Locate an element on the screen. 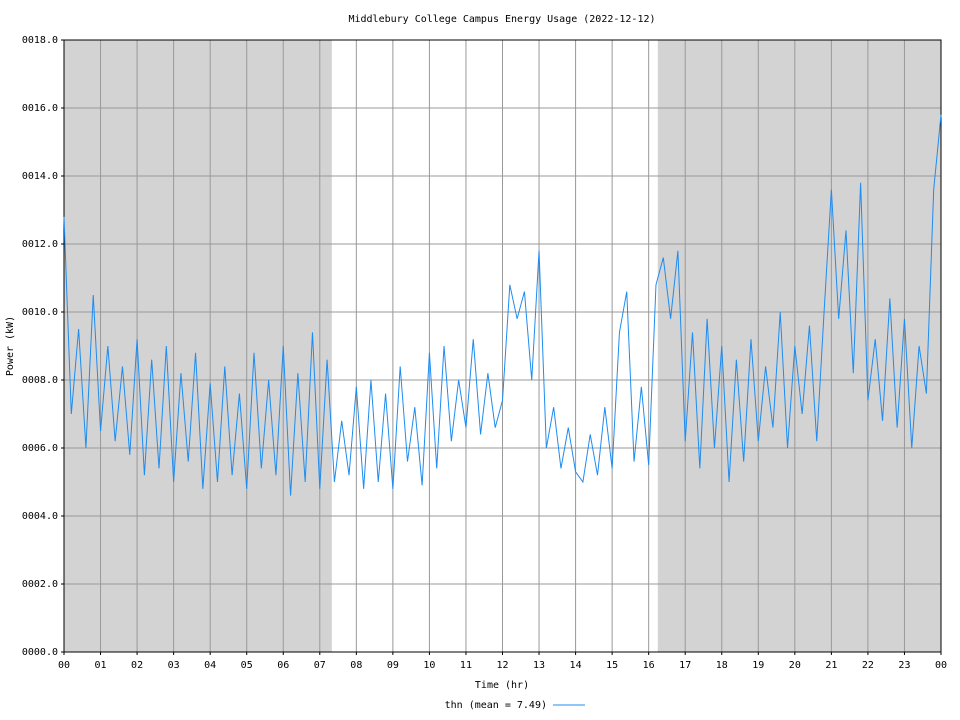 This screenshot has height=720, width=960. x-tick-label: 13 is located at coordinates (539, 665).